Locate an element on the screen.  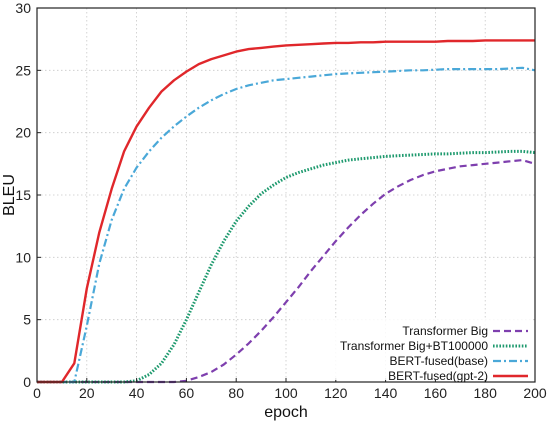
x-tick-label: 160 is located at coordinates (436, 393).